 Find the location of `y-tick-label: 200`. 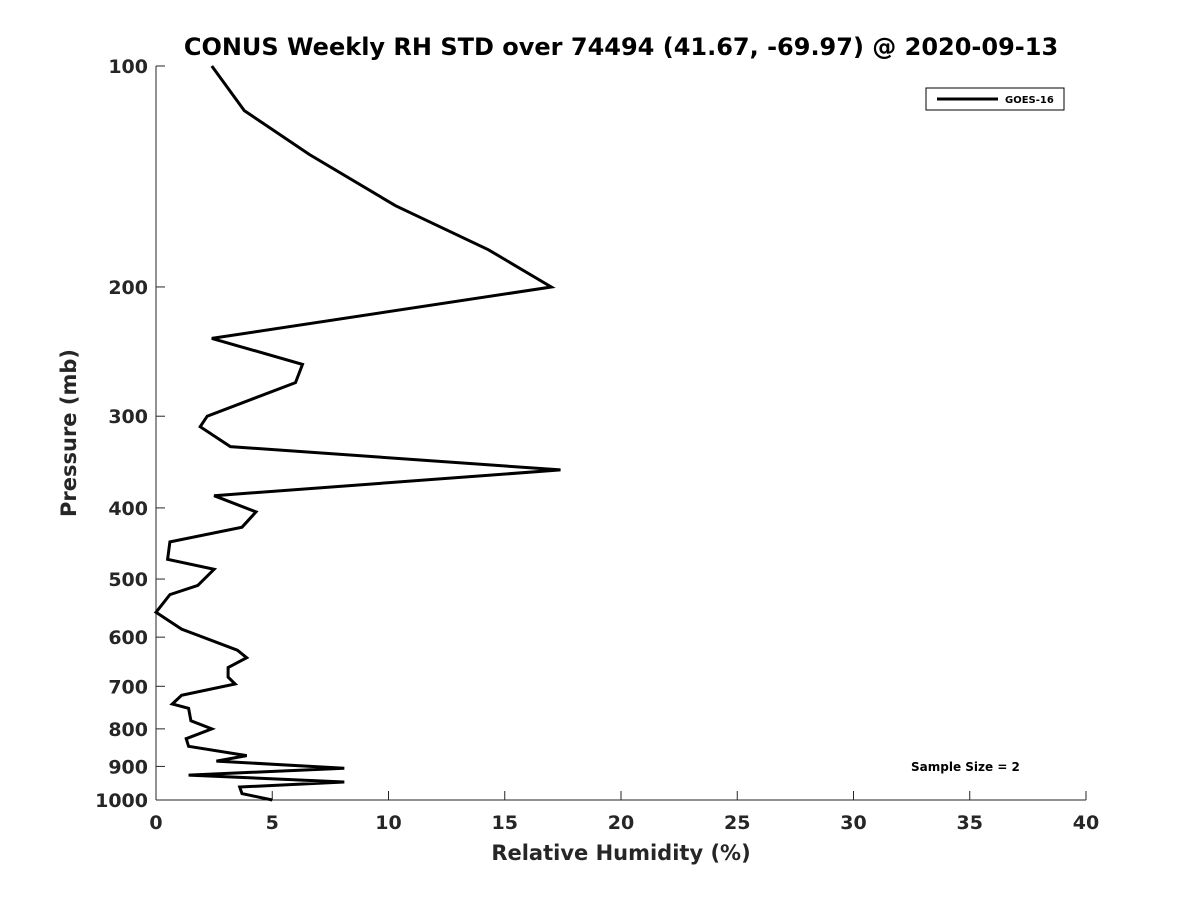

y-tick-label: 200 is located at coordinates (128, 288).